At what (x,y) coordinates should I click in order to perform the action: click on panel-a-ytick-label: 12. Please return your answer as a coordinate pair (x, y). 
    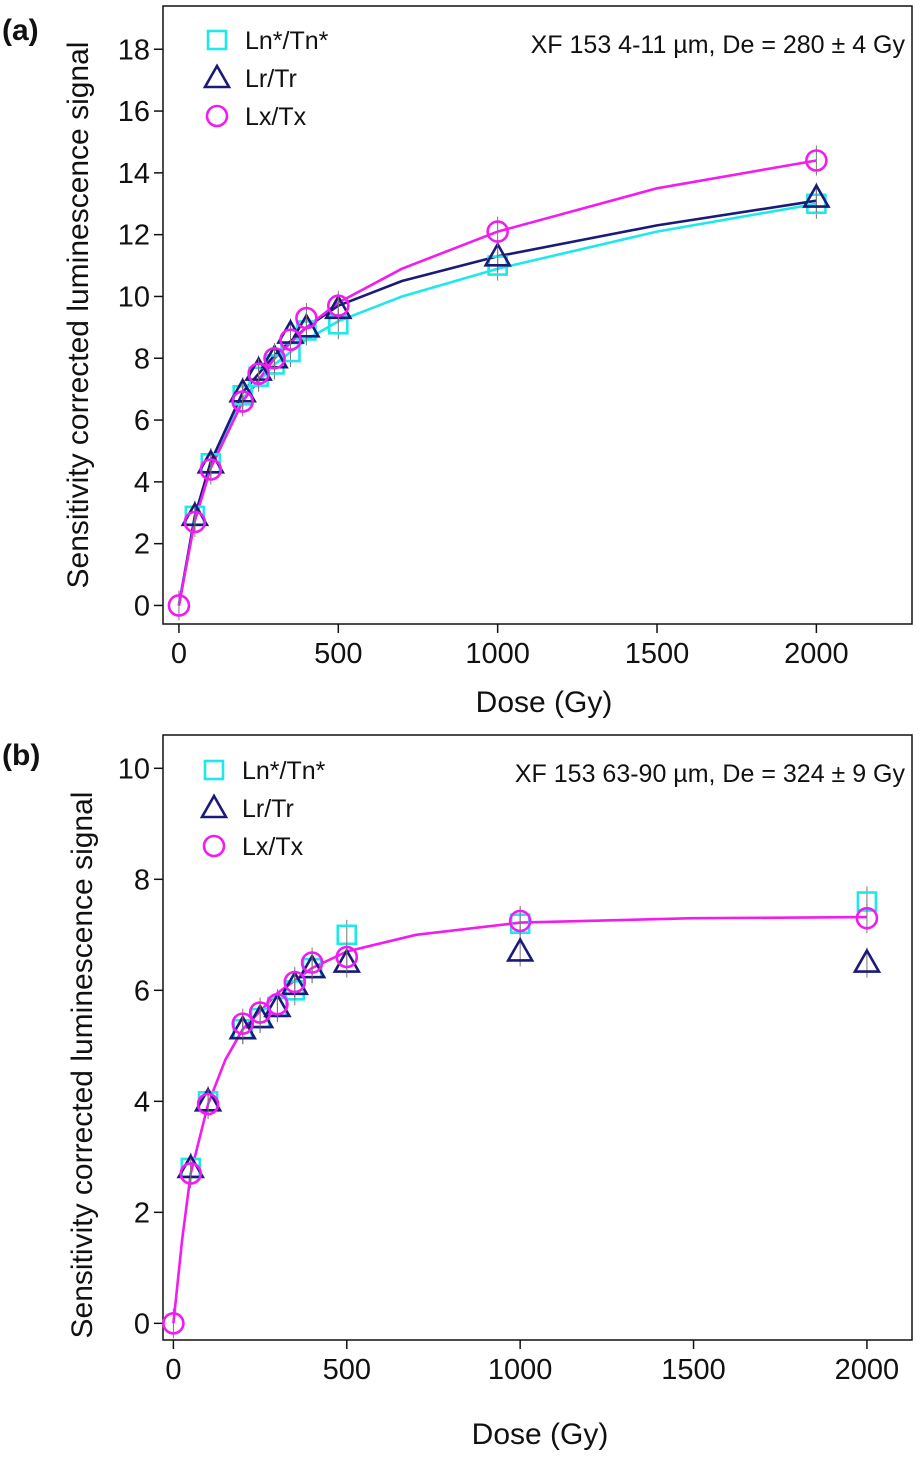
    Looking at the image, I should click on (134, 236).